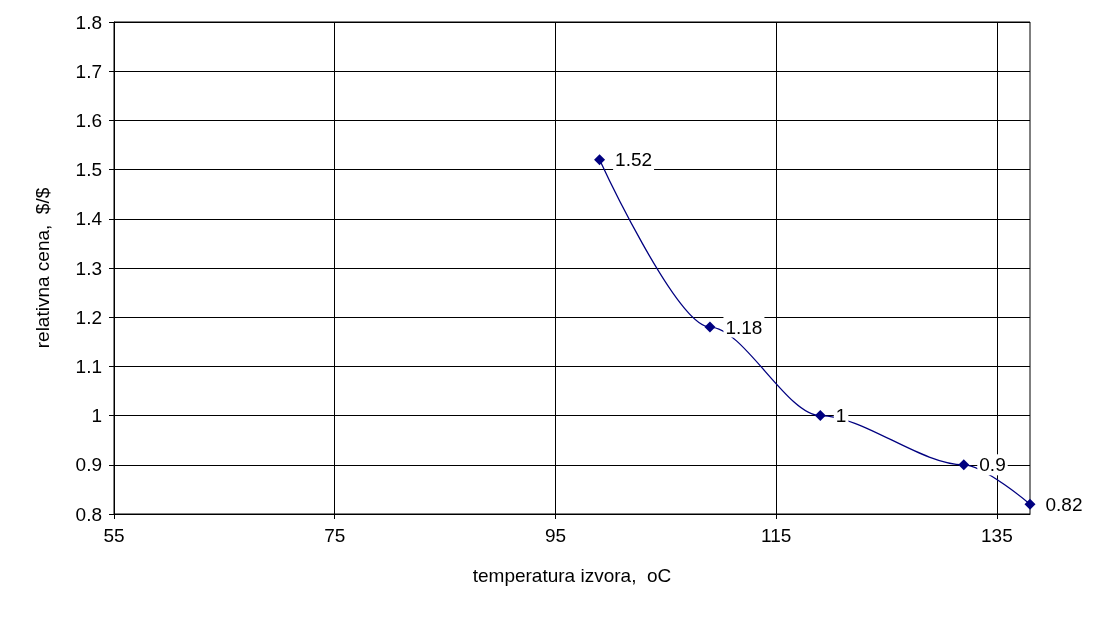 The height and width of the screenshot is (619, 1098). What do you see at coordinates (88, 514) in the screenshot?
I see `y-tick-label: 0.8` at bounding box center [88, 514].